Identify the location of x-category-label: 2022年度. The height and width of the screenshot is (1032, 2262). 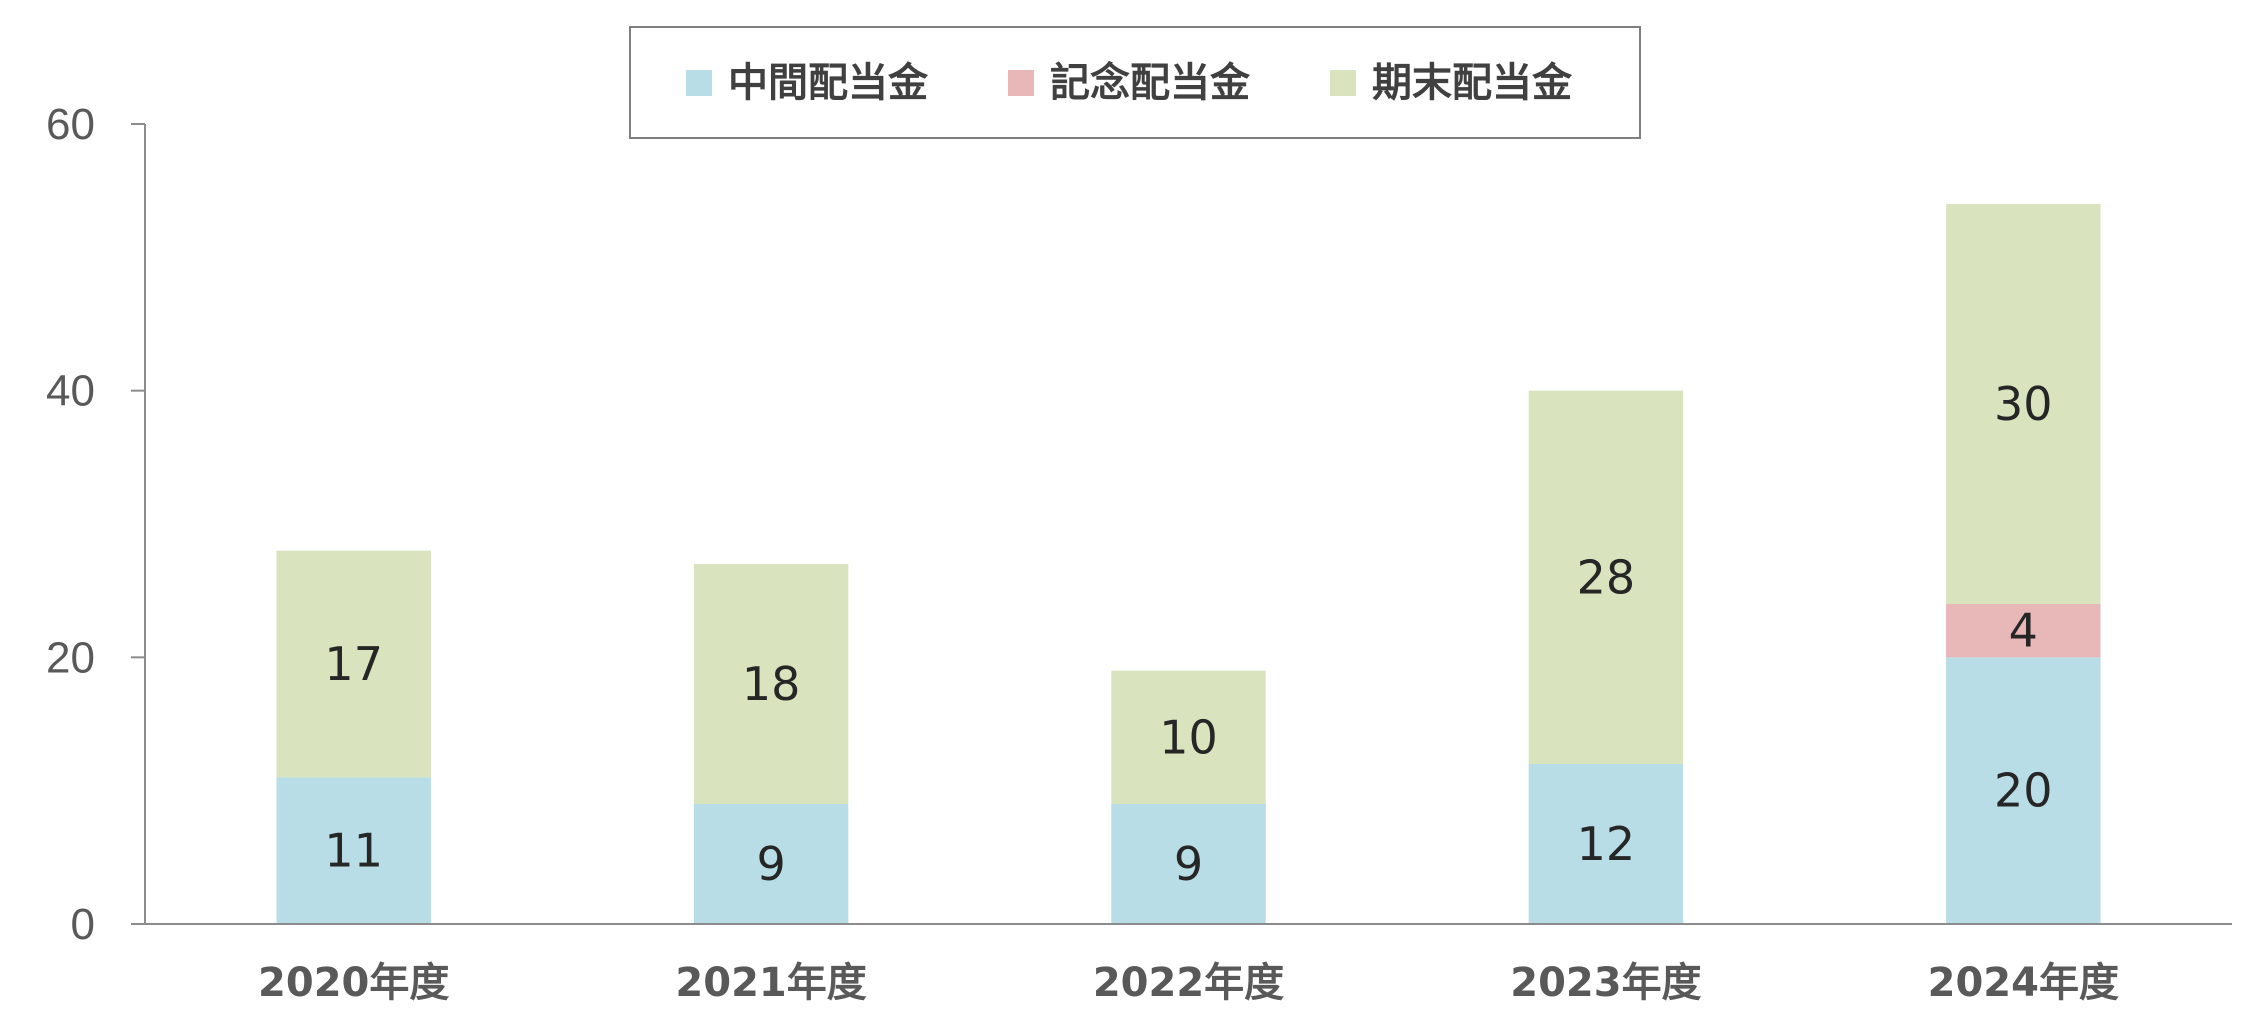
(1188, 983).